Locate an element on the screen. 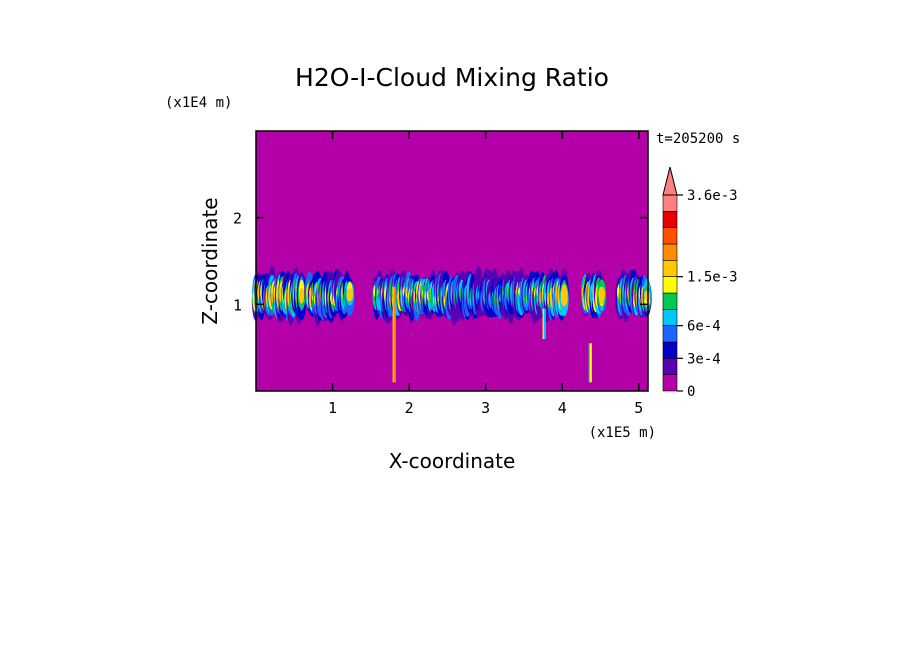 Image resolution: width=904 pixels, height=654 pixels. colorbar-label: 3.6e-3 is located at coordinates (712, 196).